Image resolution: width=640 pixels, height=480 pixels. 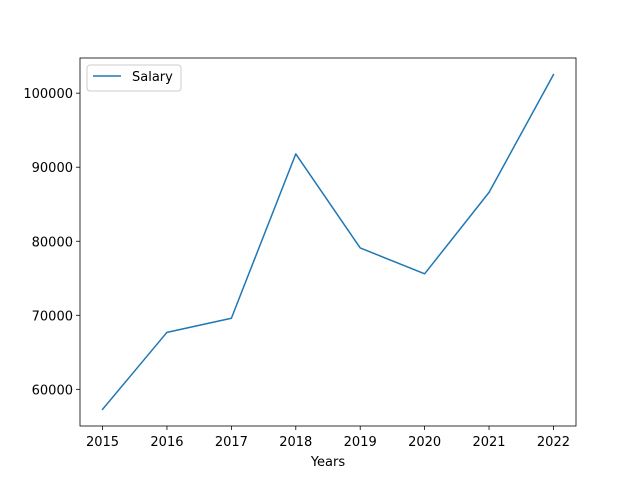 I want to click on x-axis-ticks: 2015 2016 2017 2018 2019 2020 2021 2022, so click(x=328, y=438).